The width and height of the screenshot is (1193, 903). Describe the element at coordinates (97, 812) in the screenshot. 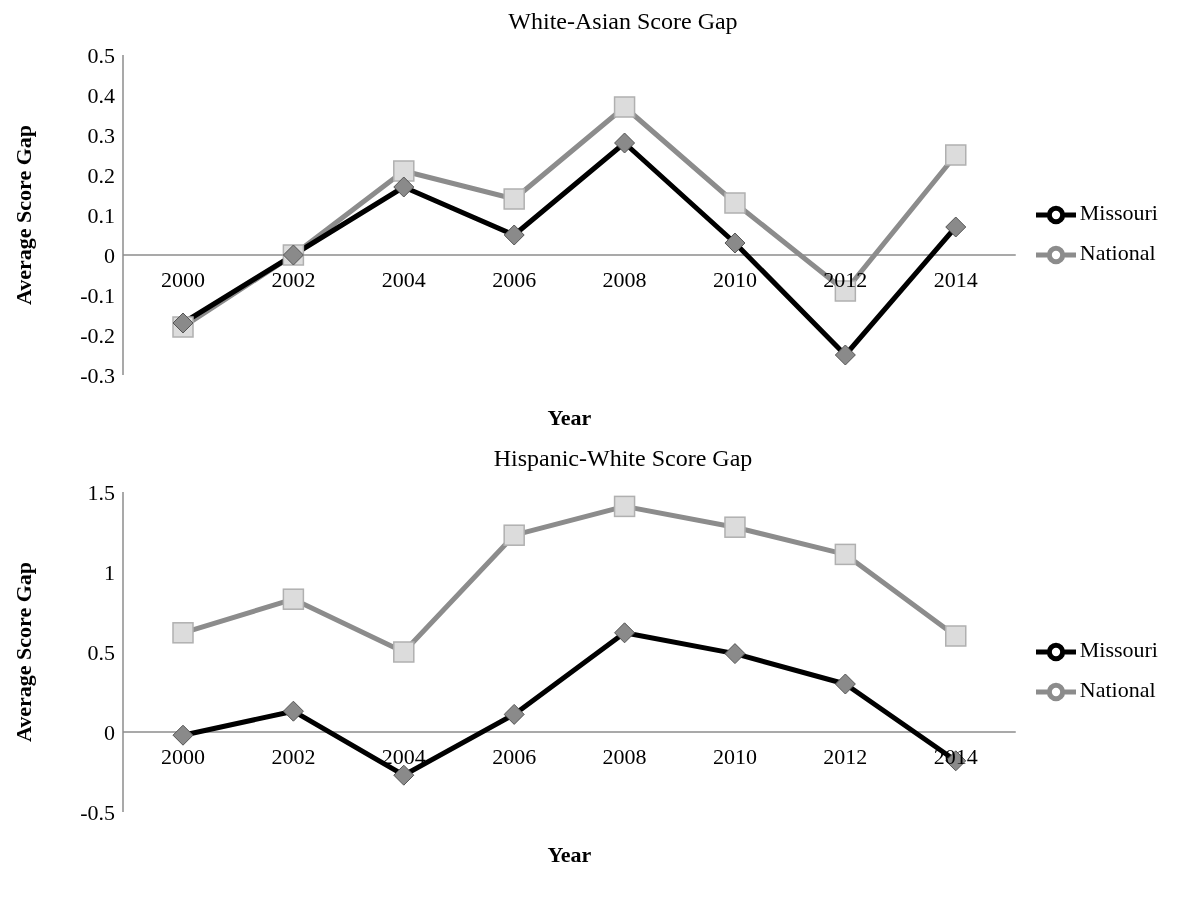

I see `y-tick-label: -0.5` at that location.